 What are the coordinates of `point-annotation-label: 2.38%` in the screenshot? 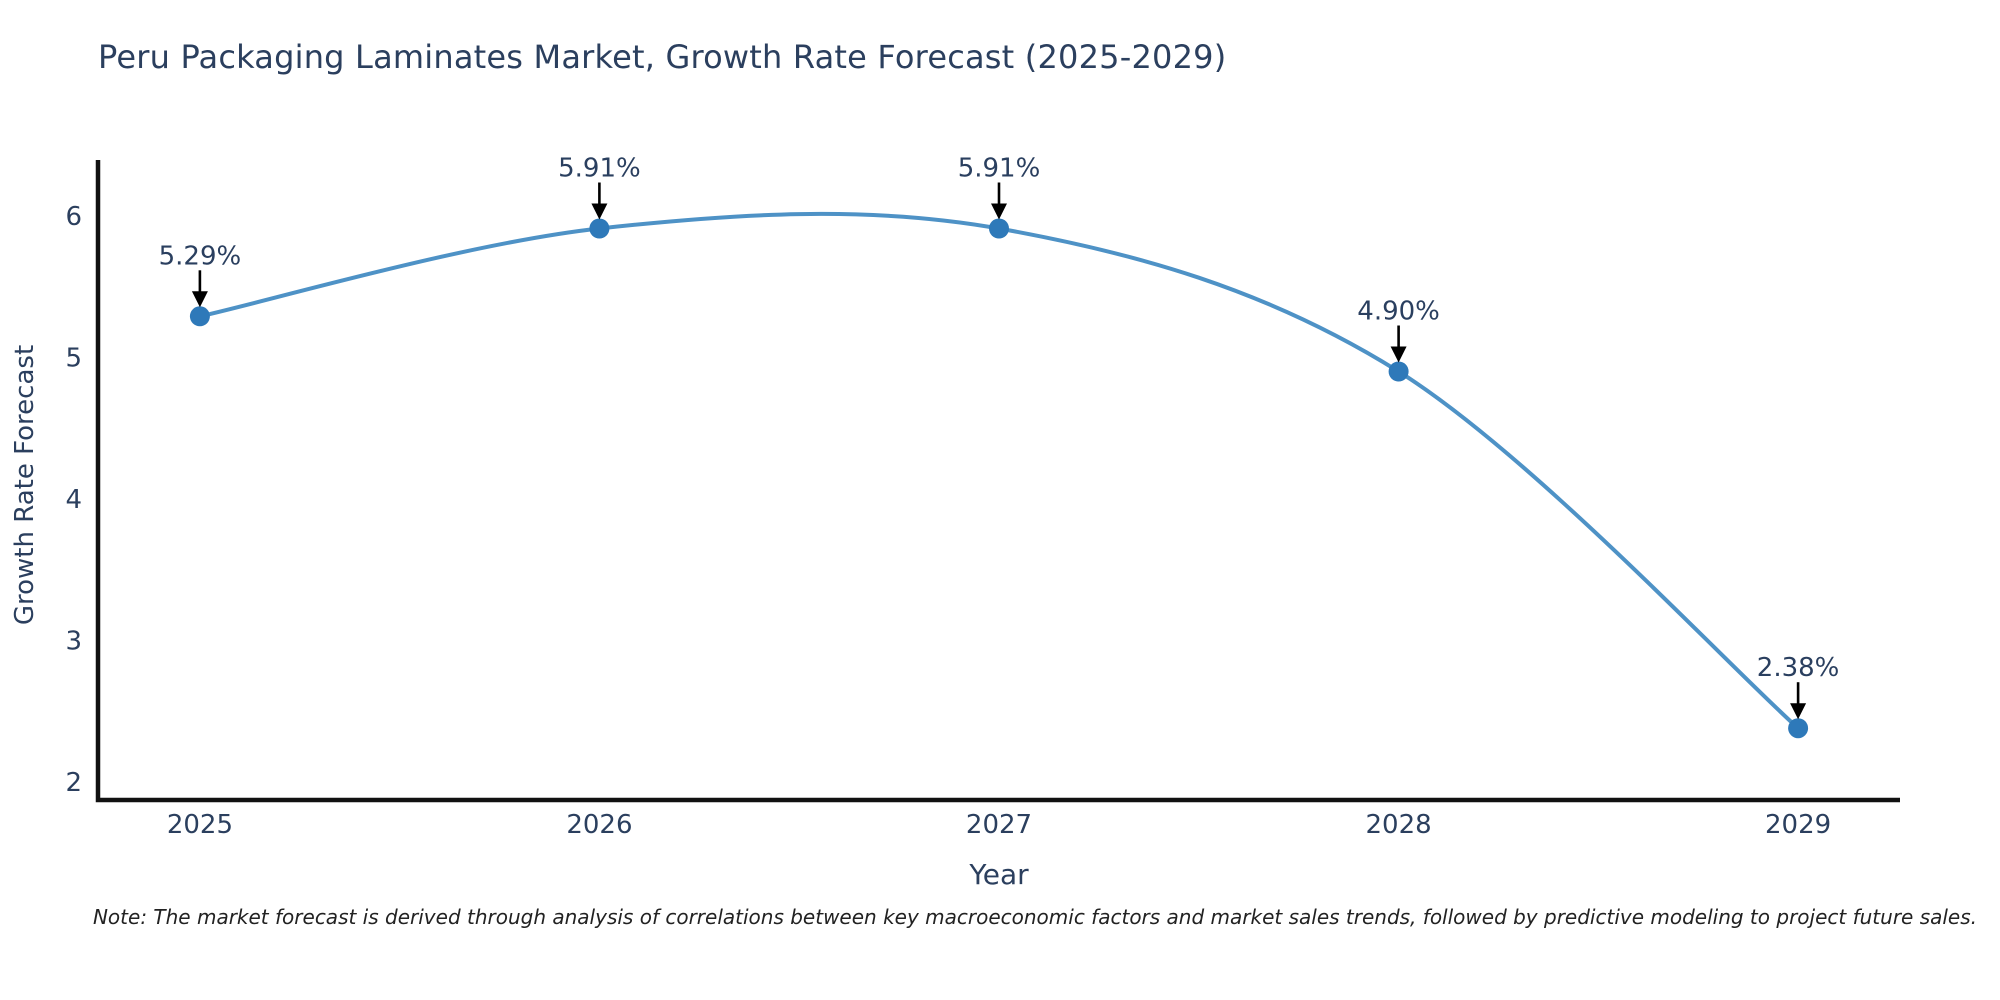 It's located at (1798, 668).